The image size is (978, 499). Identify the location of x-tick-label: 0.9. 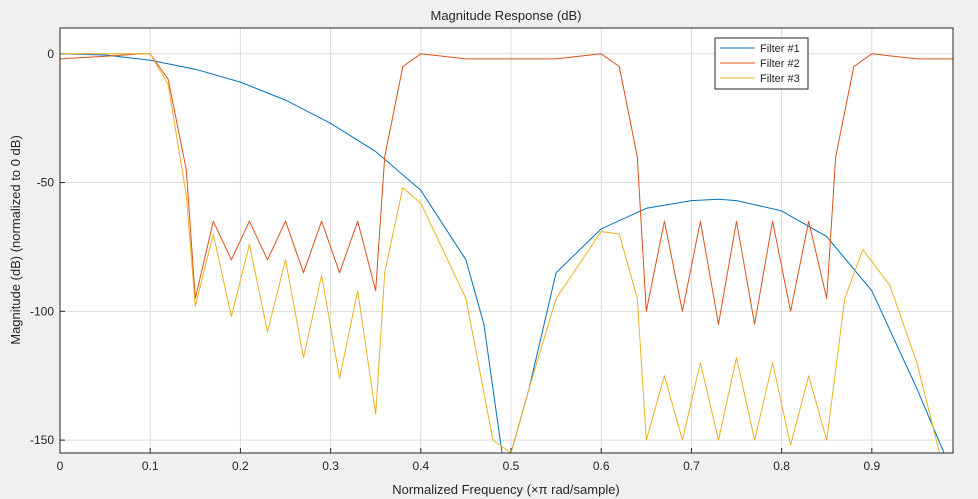
(871, 466).